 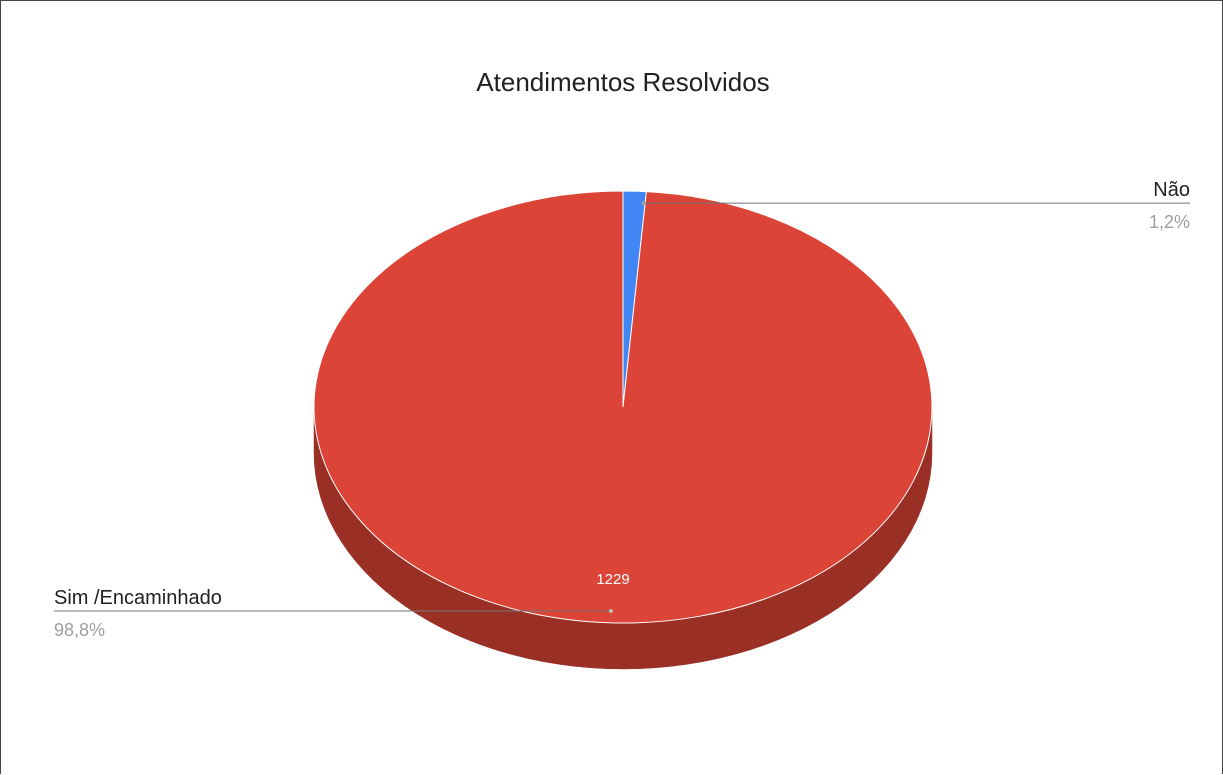 I want to click on slice-percent-0: 1,2%, so click(x=1169, y=222).